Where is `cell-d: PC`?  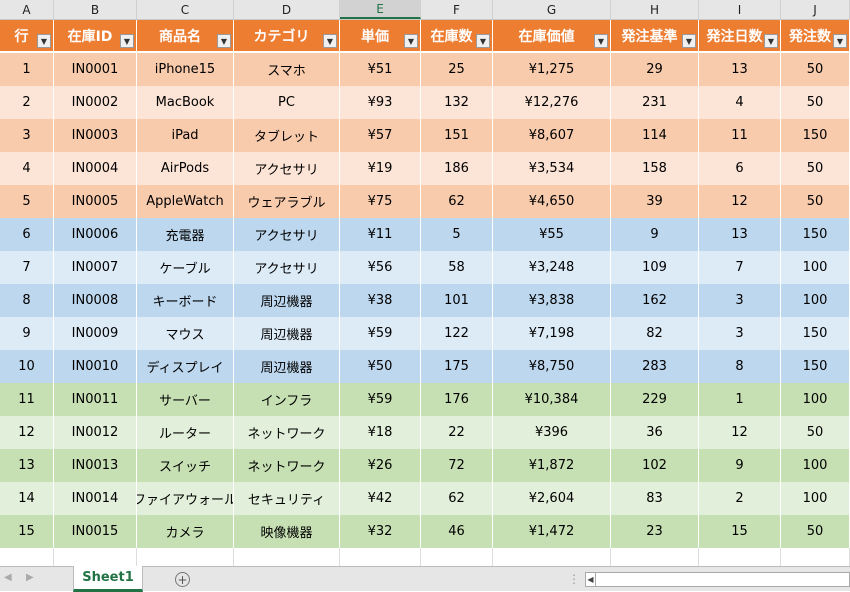 cell-d: PC is located at coordinates (287, 102).